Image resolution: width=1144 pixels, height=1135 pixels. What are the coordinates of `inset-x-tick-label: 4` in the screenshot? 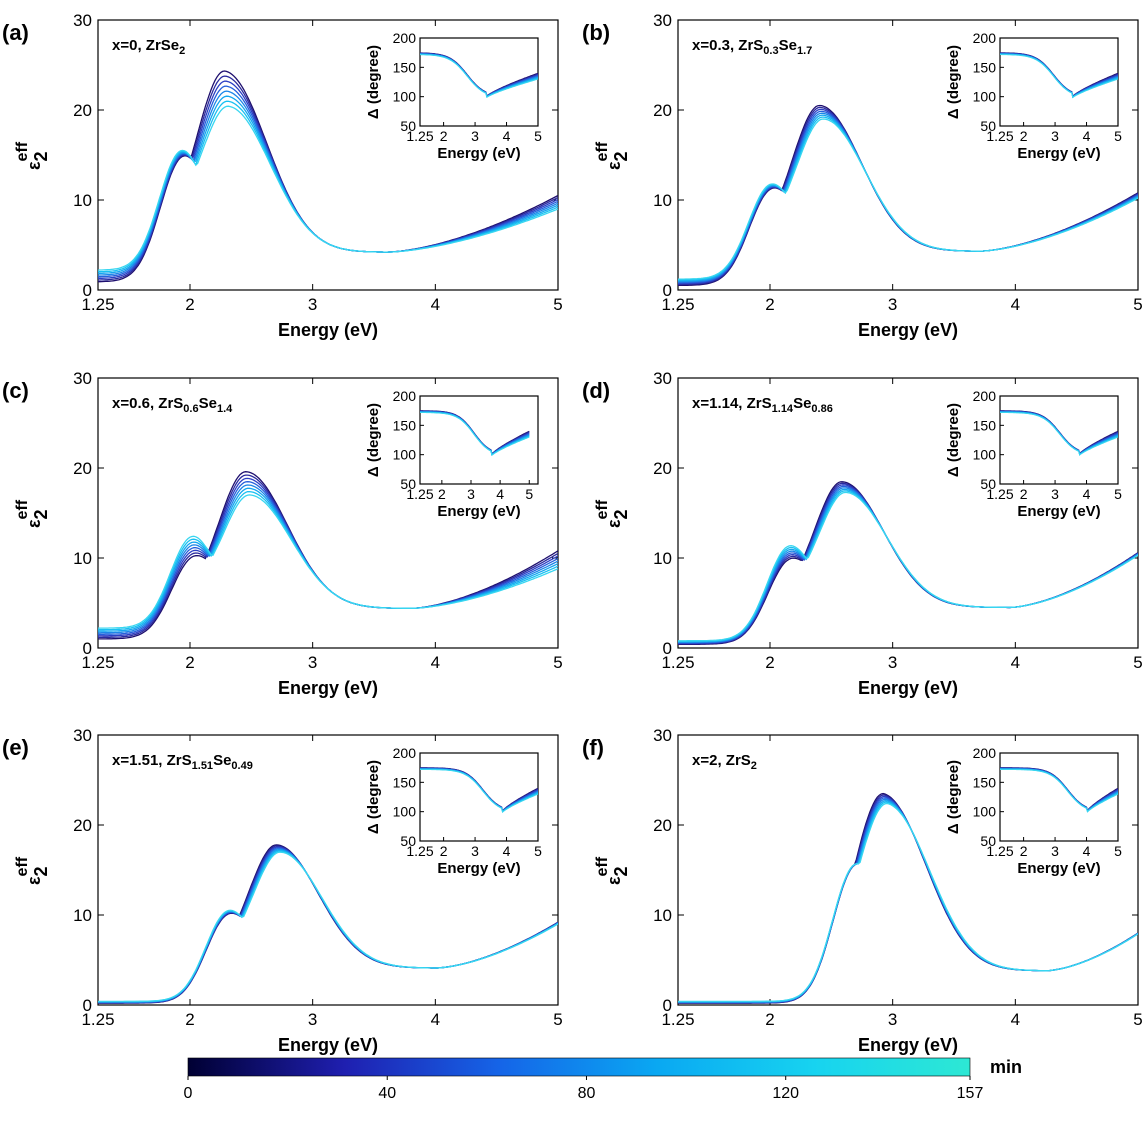 It's located at (507, 851).